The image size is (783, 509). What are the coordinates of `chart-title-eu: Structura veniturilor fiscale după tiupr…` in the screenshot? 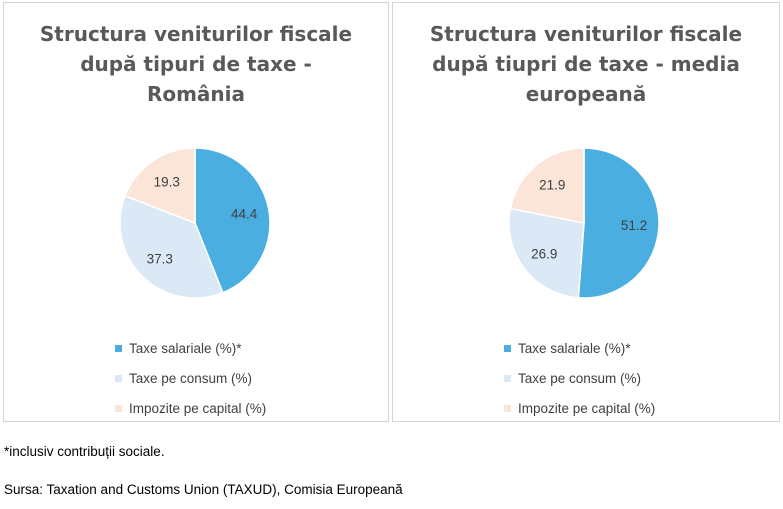 It's located at (586, 64).